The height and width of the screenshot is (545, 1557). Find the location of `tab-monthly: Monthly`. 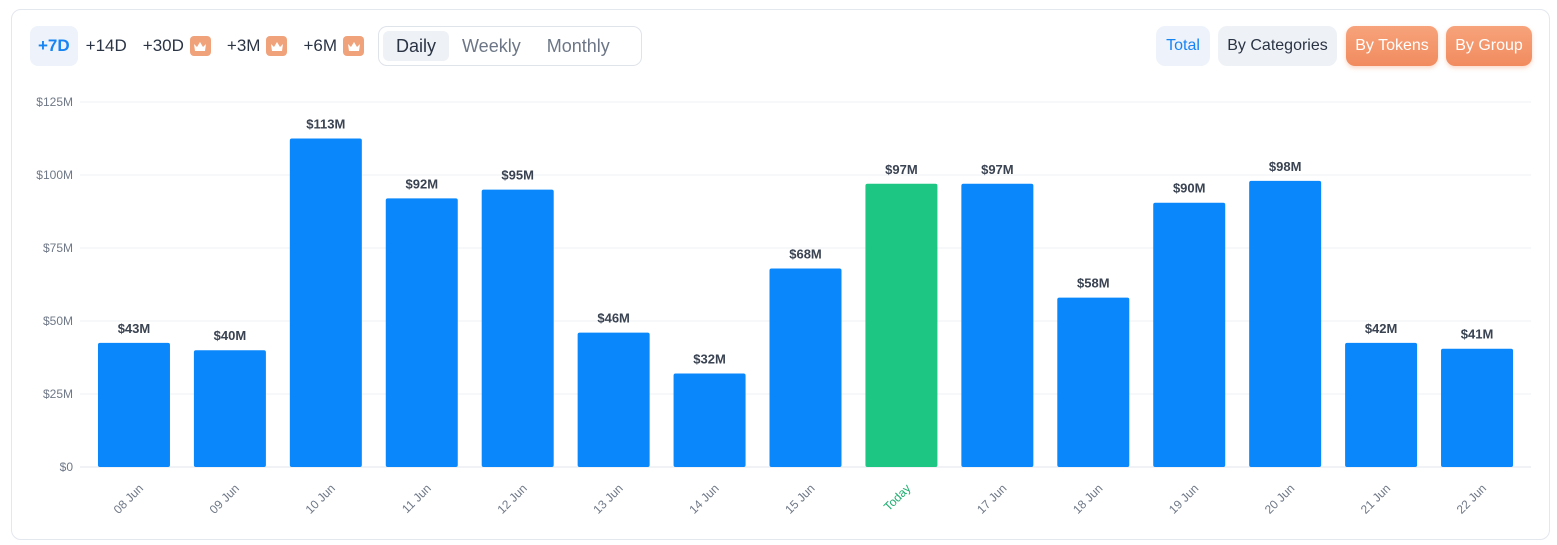

tab-monthly: Monthly is located at coordinates (578, 45).